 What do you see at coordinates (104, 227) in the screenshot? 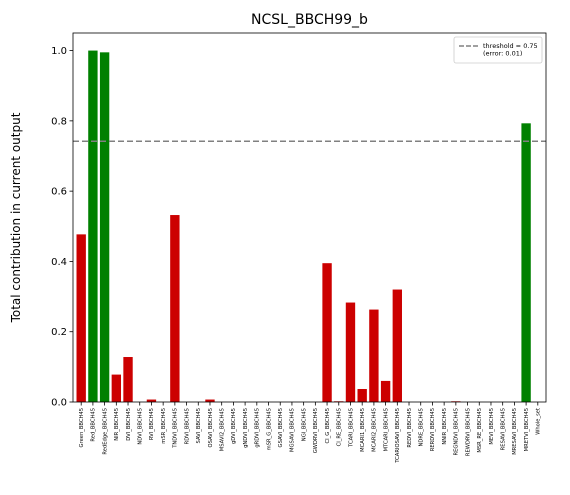
I see `bar-RedEdge_BBCH45` at bounding box center [104, 227].